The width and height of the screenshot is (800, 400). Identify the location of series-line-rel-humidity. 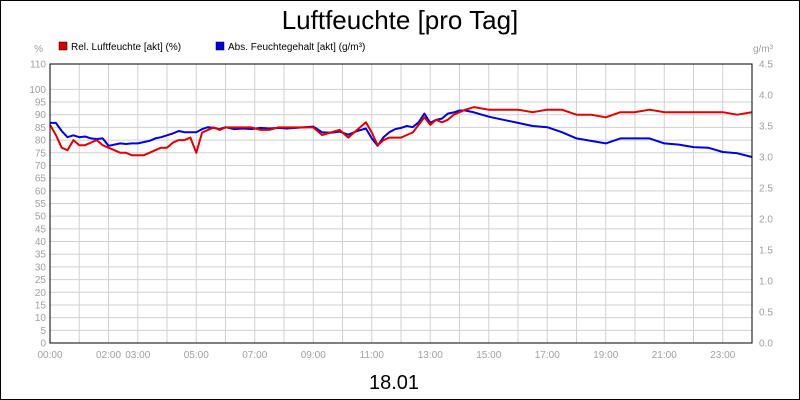
(401, 131).